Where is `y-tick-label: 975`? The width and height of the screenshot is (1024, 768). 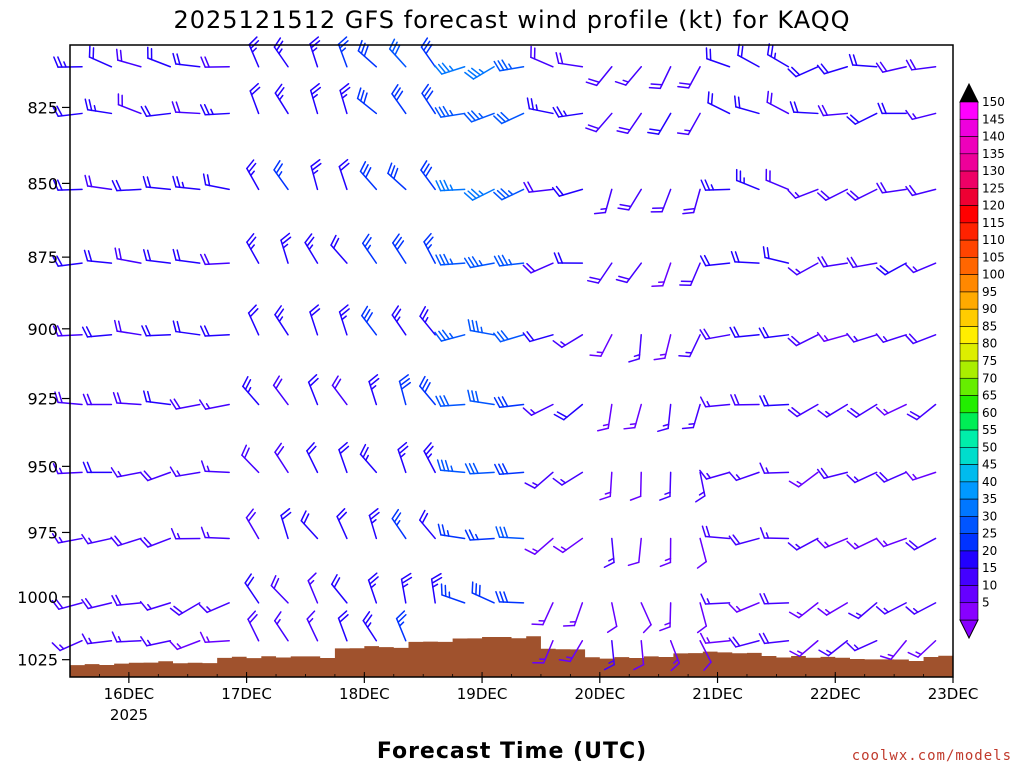 y-tick-label: 975 is located at coordinates (42, 532).